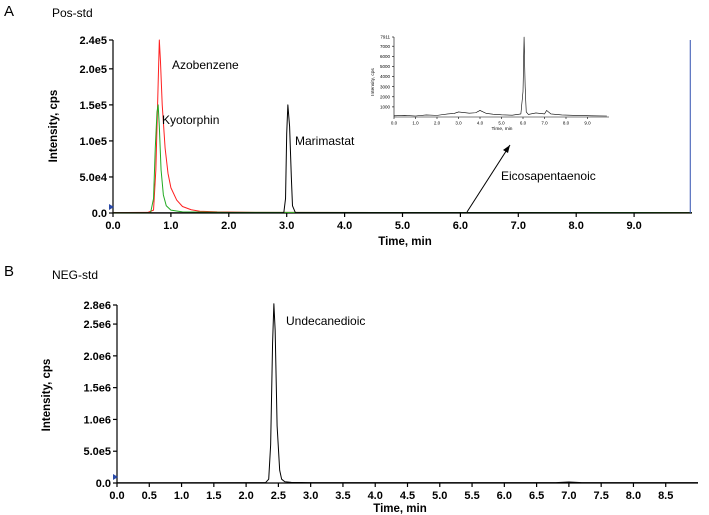 The height and width of the screenshot is (515, 709). I want to click on inset-x-tick-label: 5.0, so click(501, 123).